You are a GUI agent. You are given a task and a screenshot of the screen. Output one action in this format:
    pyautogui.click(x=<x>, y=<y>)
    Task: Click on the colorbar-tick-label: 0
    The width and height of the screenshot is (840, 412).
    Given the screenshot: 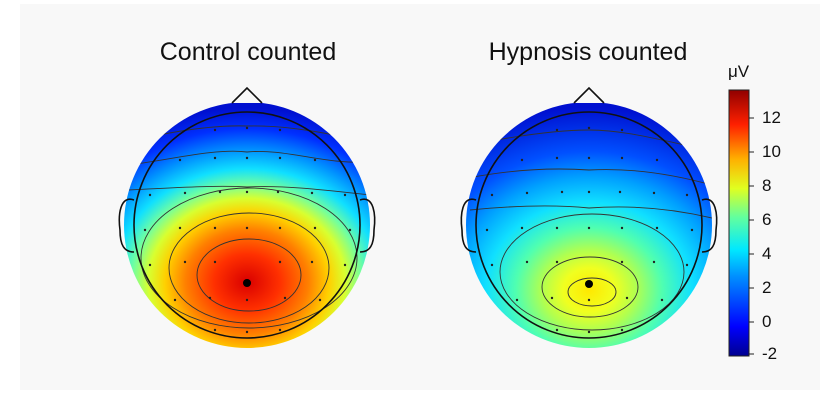 What is the action you would take?
    pyautogui.click(x=767, y=321)
    